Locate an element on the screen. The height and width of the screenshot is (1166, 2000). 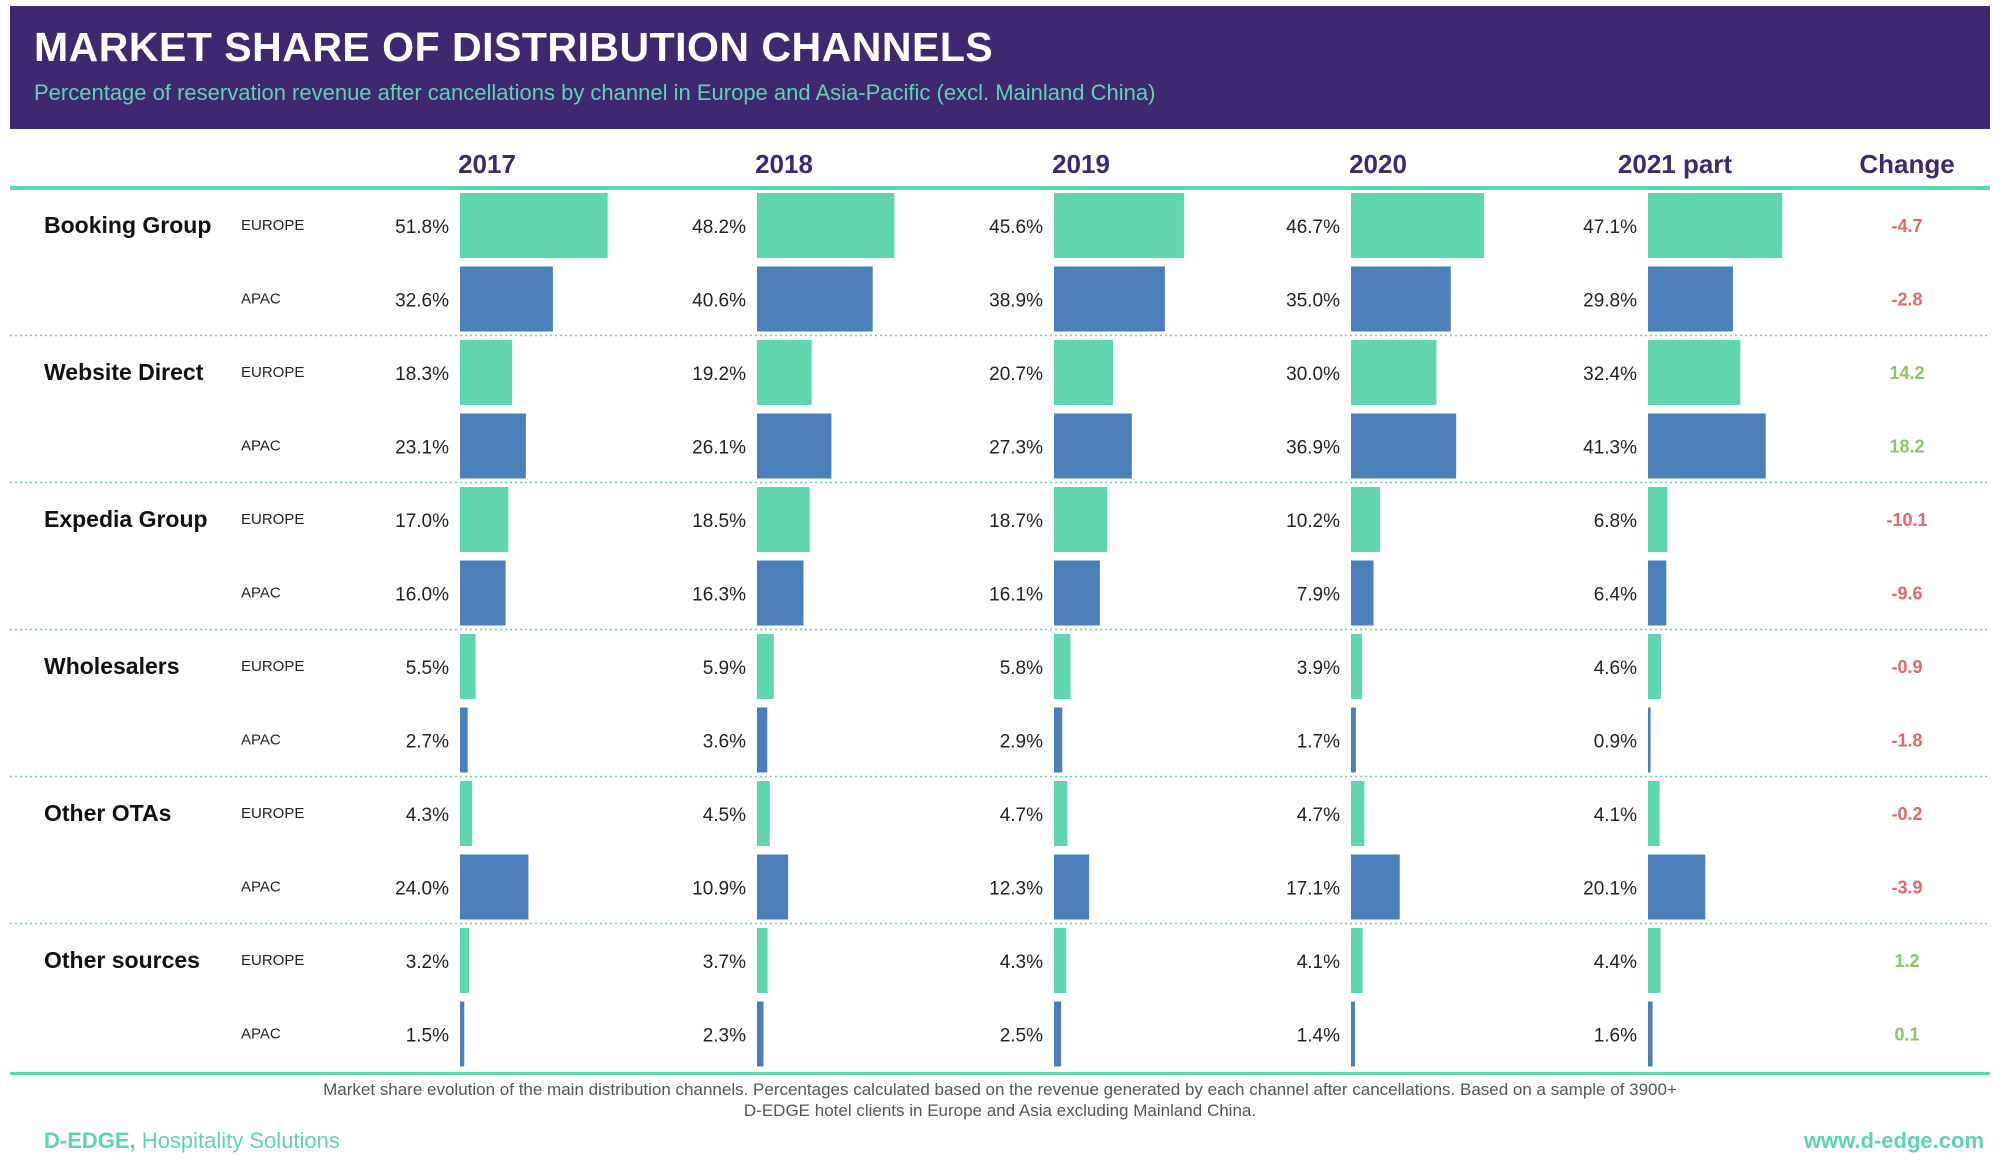
value-label: 5.5% is located at coordinates (427, 668).